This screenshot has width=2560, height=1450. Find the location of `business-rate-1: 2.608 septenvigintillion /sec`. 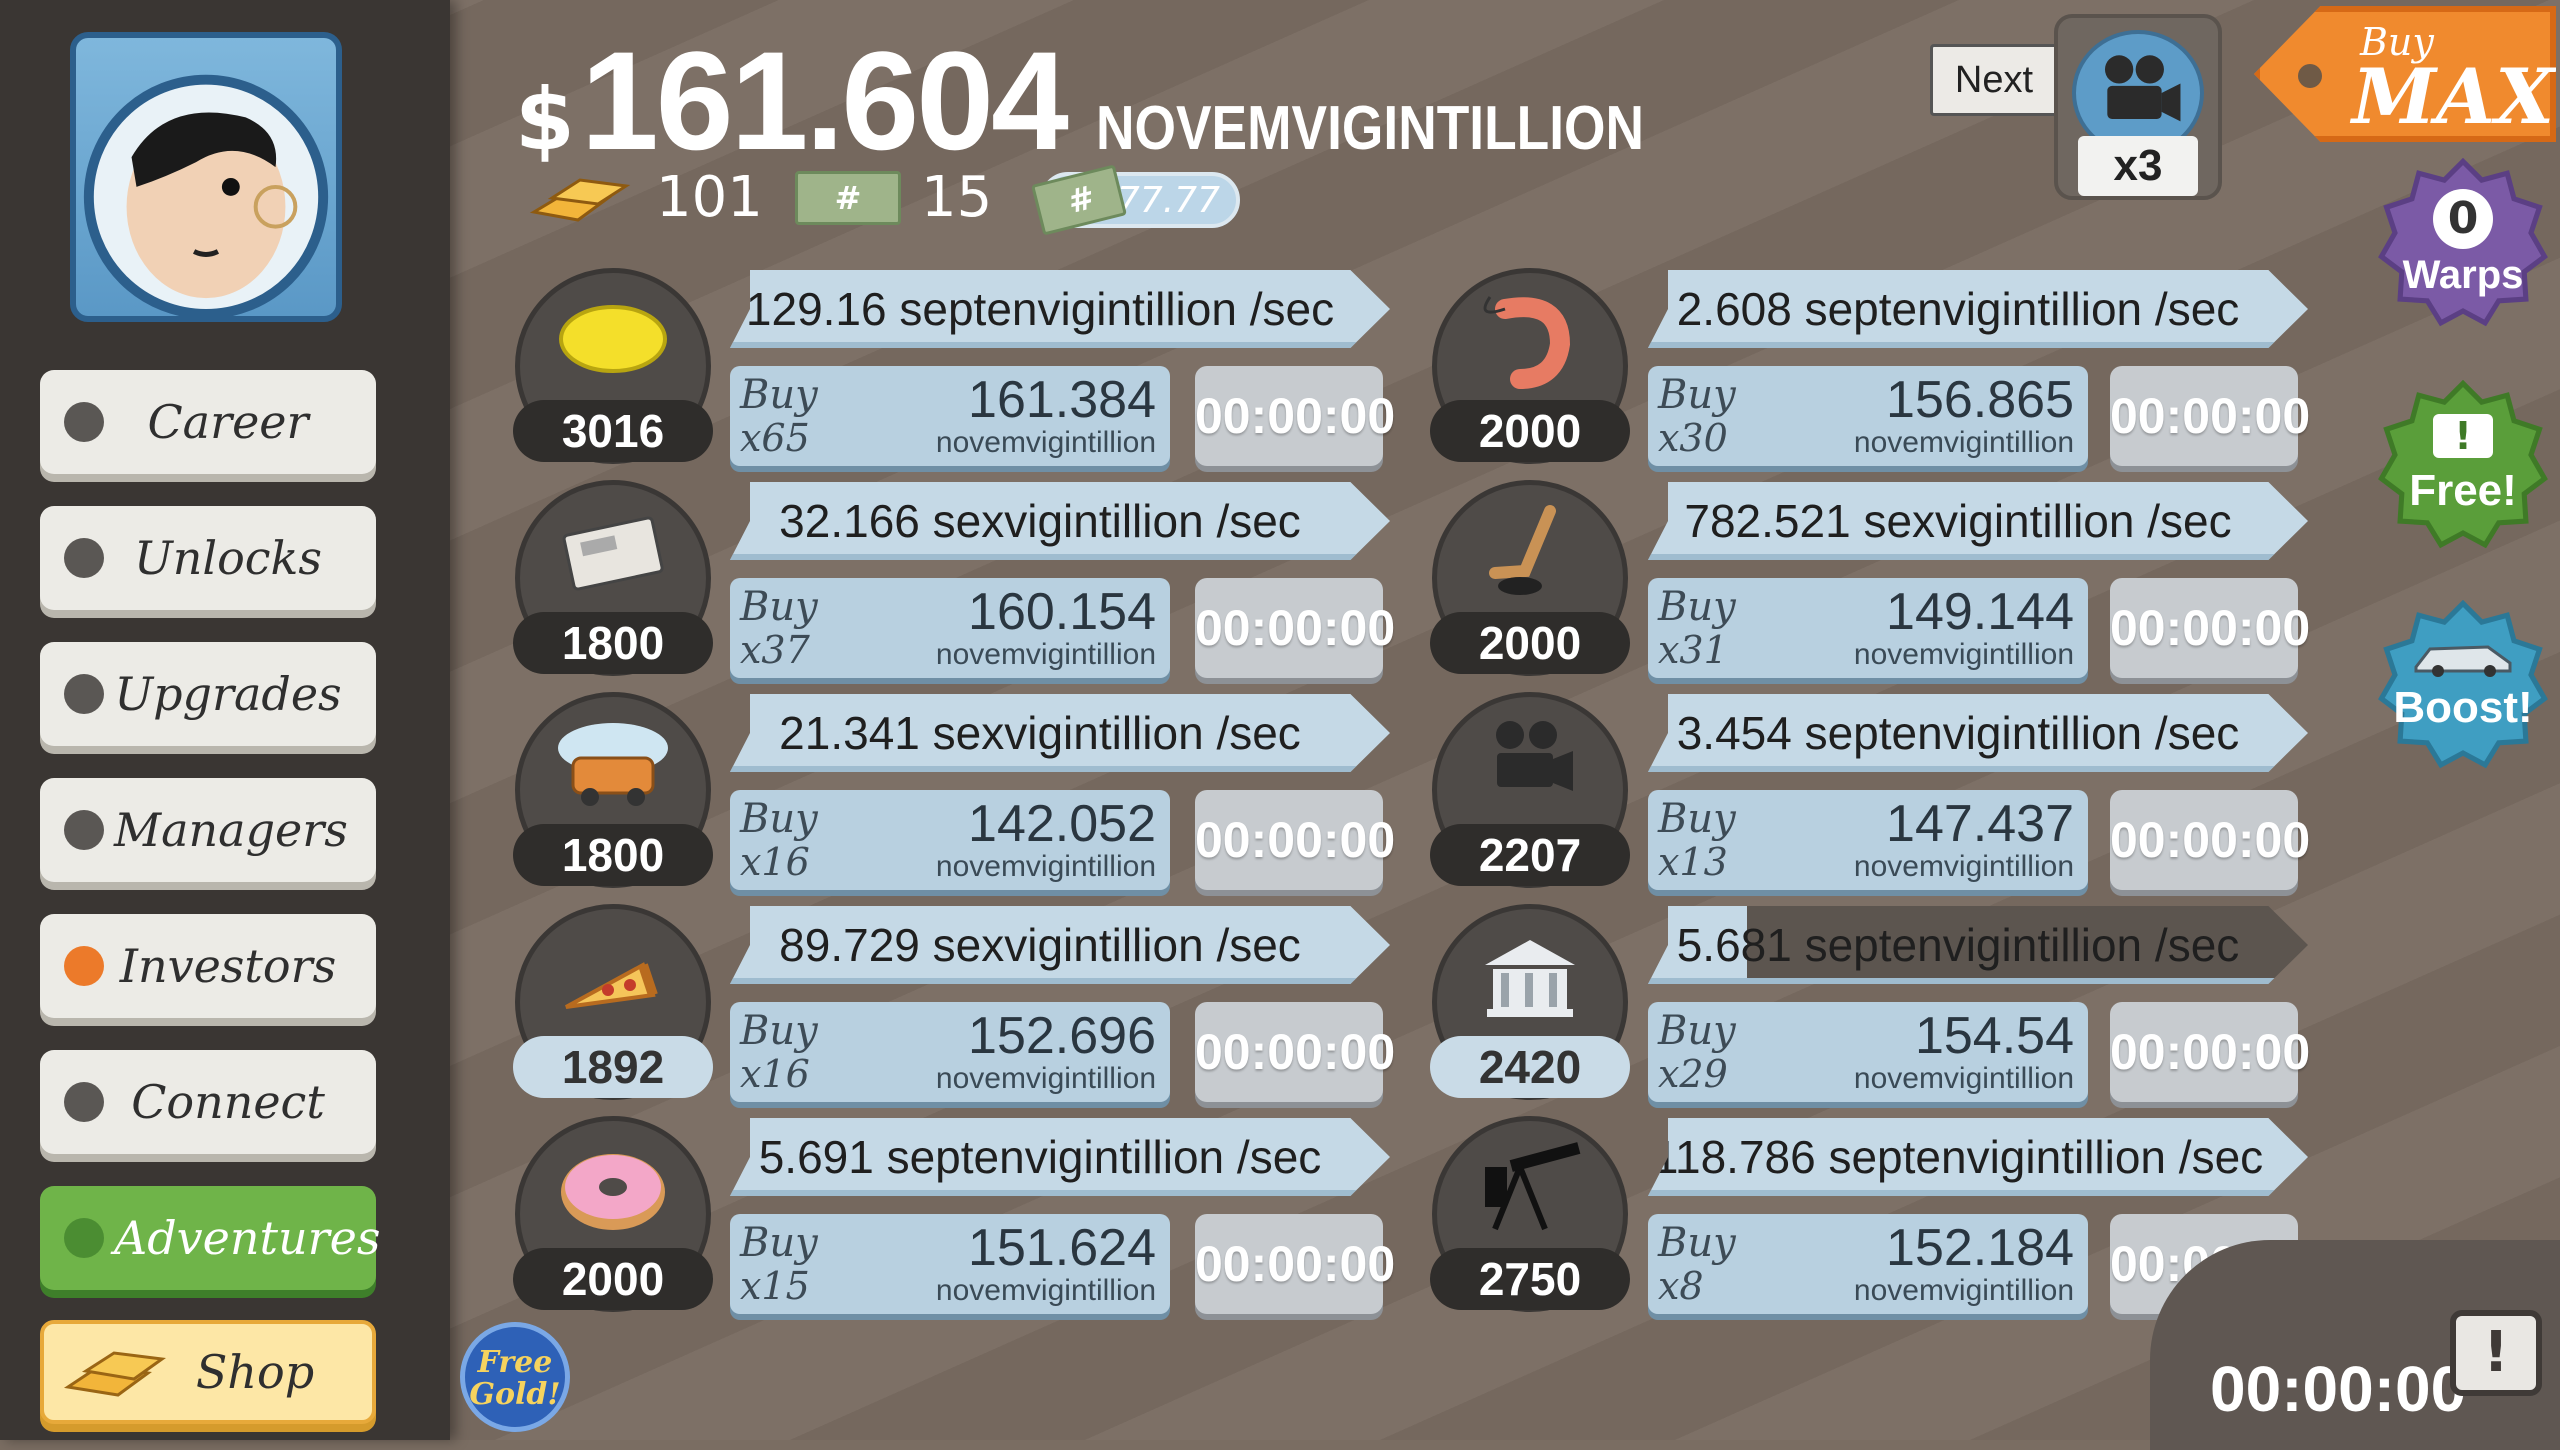

business-rate-1: 2.608 septenvigintillion /sec is located at coordinates (1978, 309).